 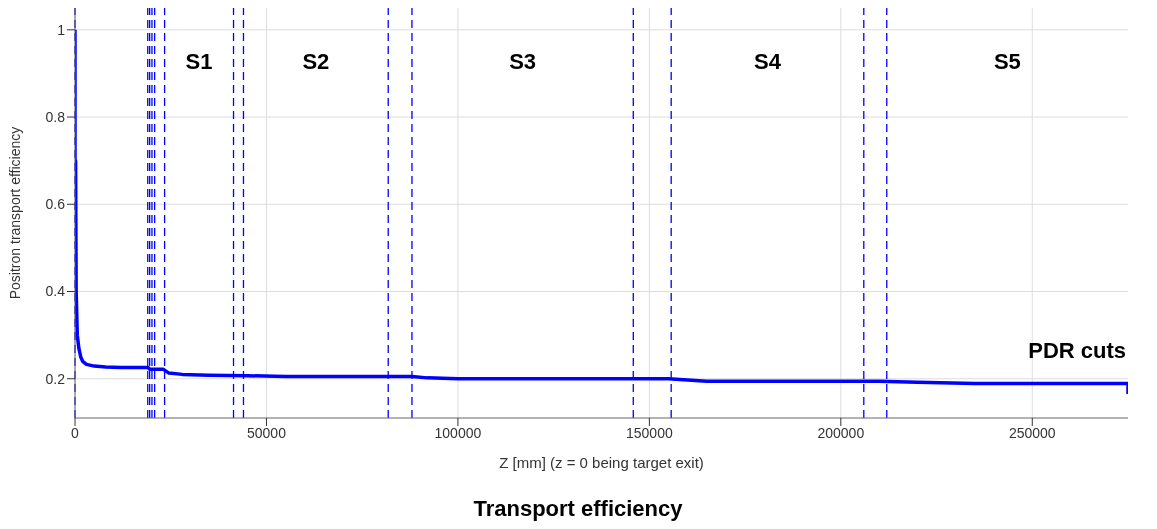 What do you see at coordinates (1032, 432) in the screenshot?
I see `x-tick-label: 250000` at bounding box center [1032, 432].